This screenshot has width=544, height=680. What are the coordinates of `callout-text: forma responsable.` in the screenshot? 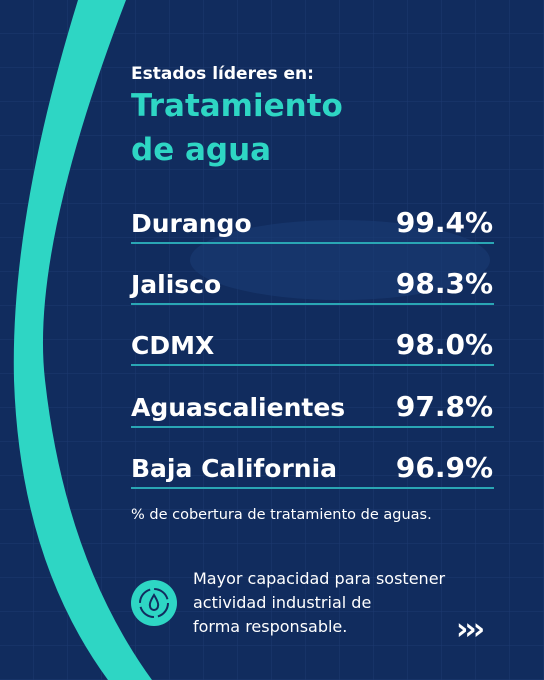 It's located at (270, 626).